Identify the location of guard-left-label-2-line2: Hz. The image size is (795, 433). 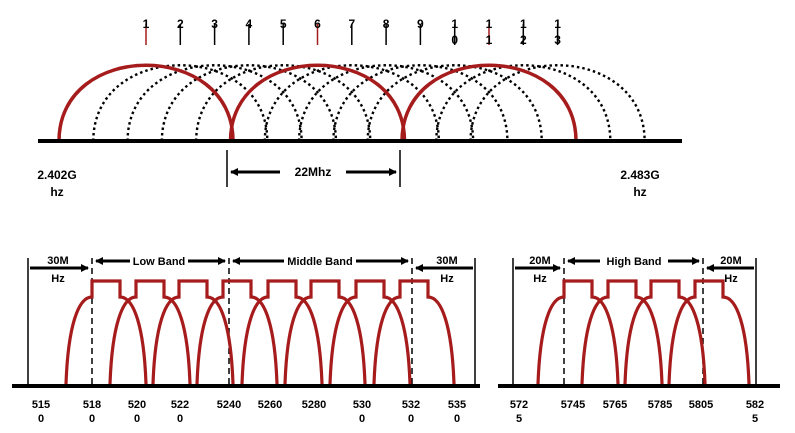
(540, 279).